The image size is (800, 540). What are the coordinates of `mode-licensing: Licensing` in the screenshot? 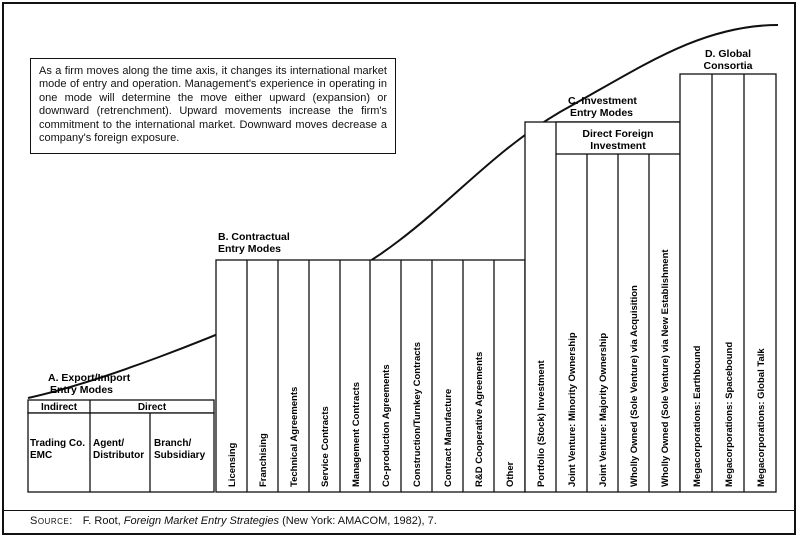 It's located at (232, 464).